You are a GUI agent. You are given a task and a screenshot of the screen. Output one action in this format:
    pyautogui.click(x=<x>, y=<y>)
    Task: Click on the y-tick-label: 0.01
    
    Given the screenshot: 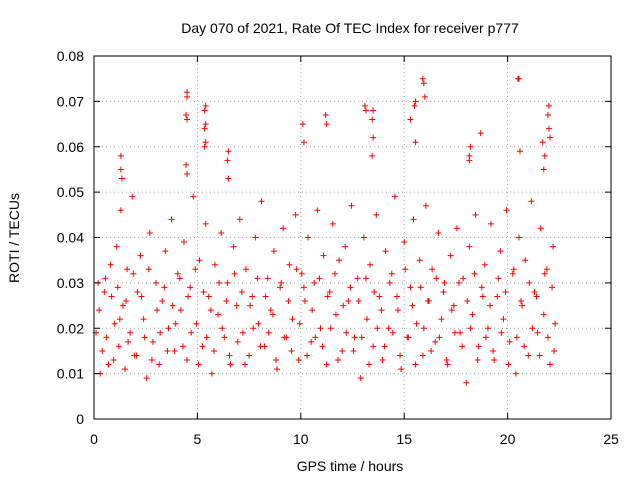 What is the action you would take?
    pyautogui.click(x=70, y=374)
    